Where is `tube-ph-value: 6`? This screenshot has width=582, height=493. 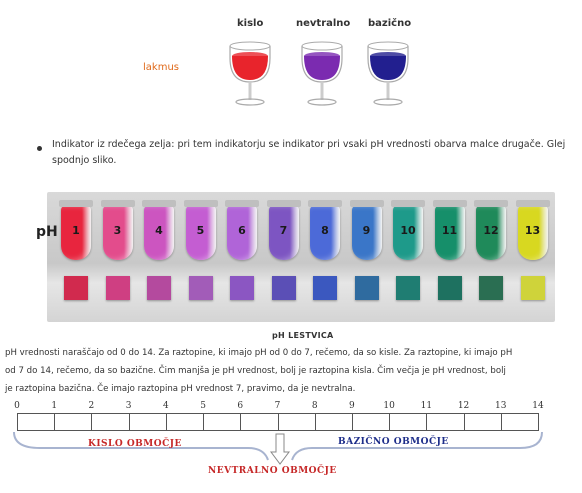 tube-ph-value: 6 is located at coordinates (242, 230).